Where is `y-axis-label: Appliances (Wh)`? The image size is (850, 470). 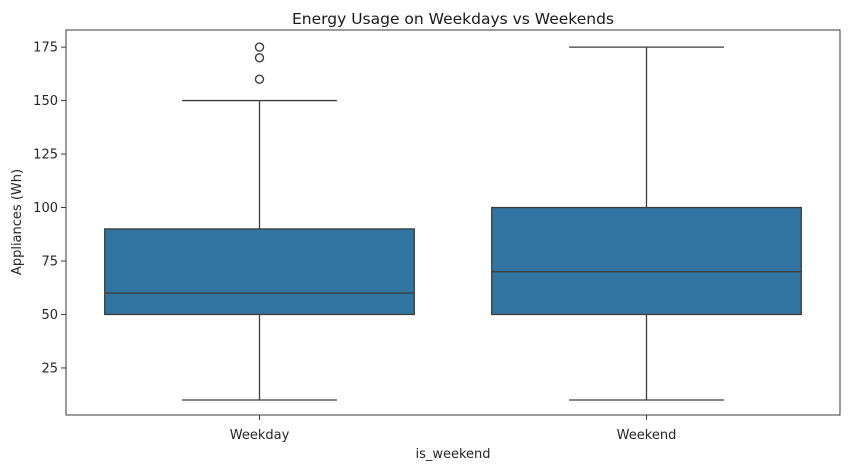 y-axis-label: Appliances (Wh) is located at coordinates (17, 222).